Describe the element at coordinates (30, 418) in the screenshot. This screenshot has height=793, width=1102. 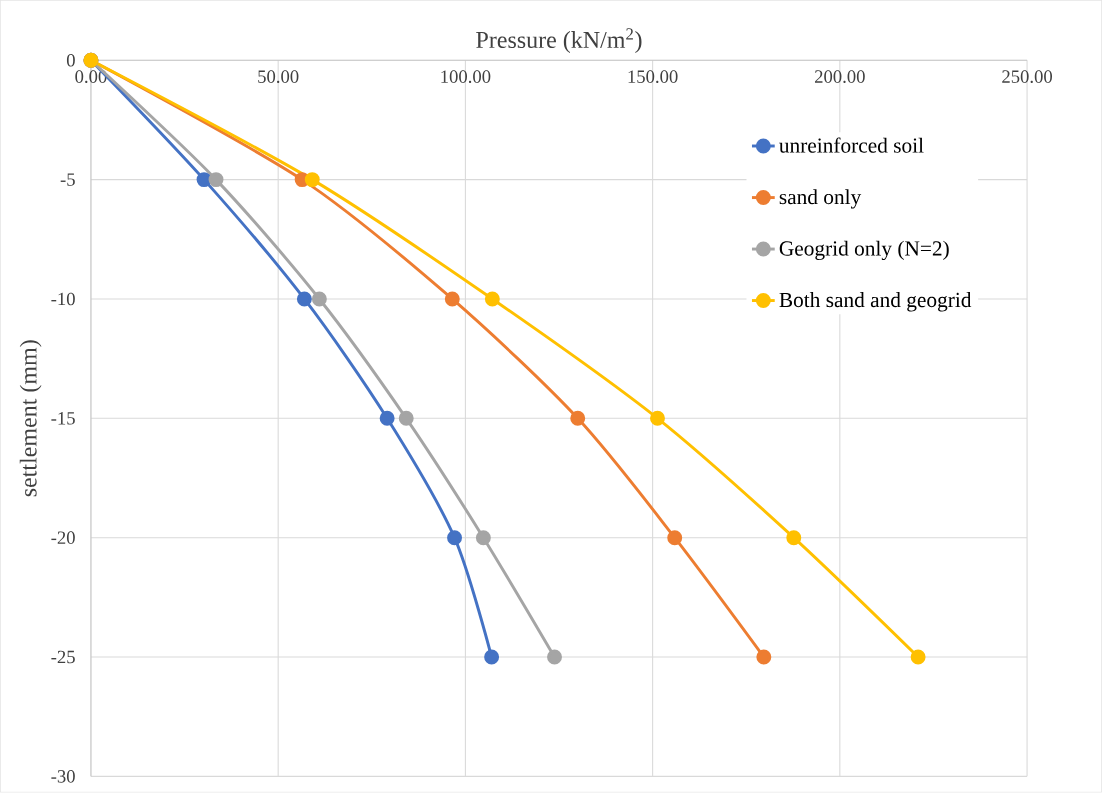
I see `y-axis-title: settlement (mm)` at that location.